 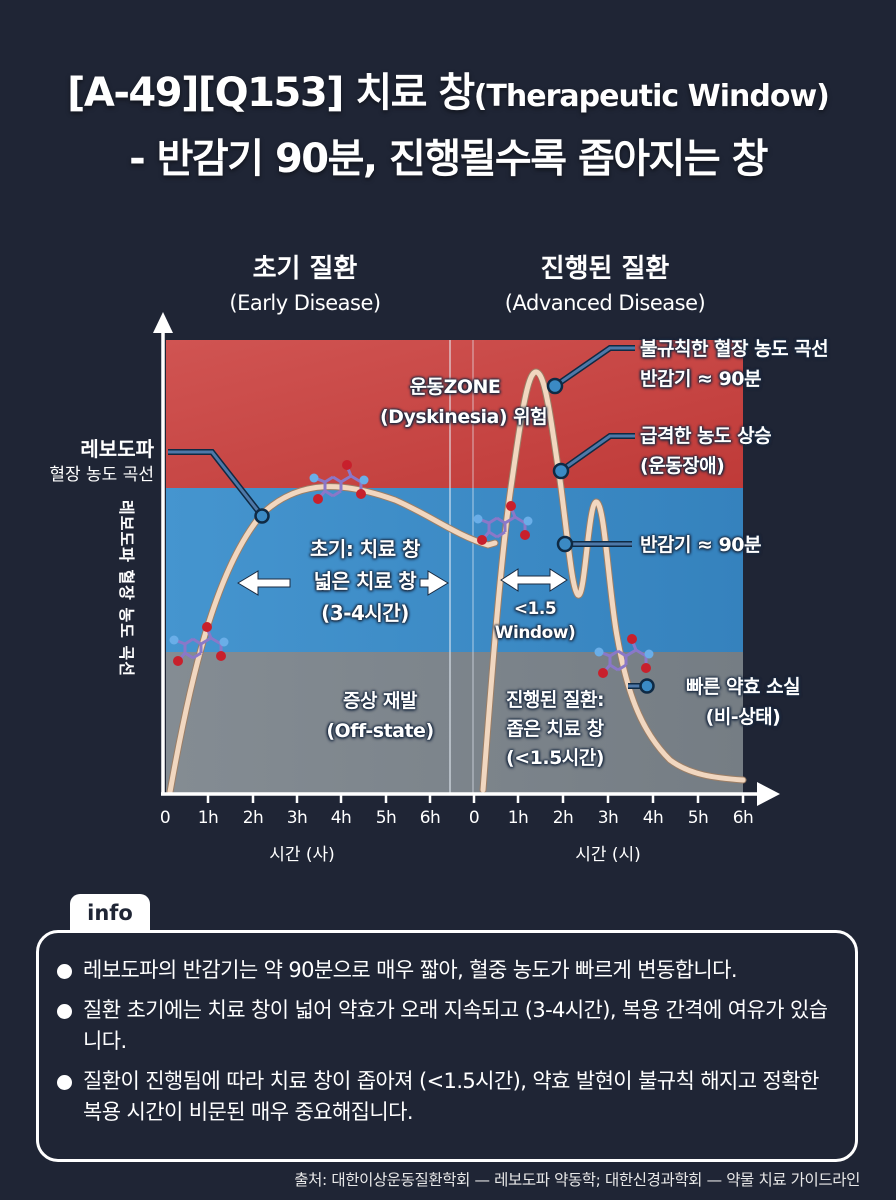 I want to click on advanced-window-label: 진행된 질환: 좁은 치료 창 (<1.5시간), so click(x=555, y=729).